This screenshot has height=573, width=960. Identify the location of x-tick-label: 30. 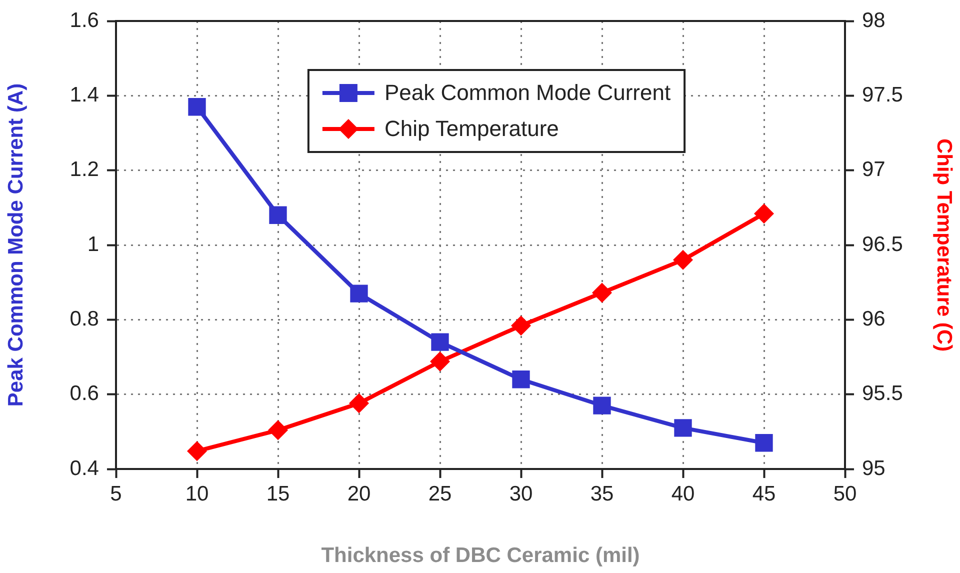
(521, 494).